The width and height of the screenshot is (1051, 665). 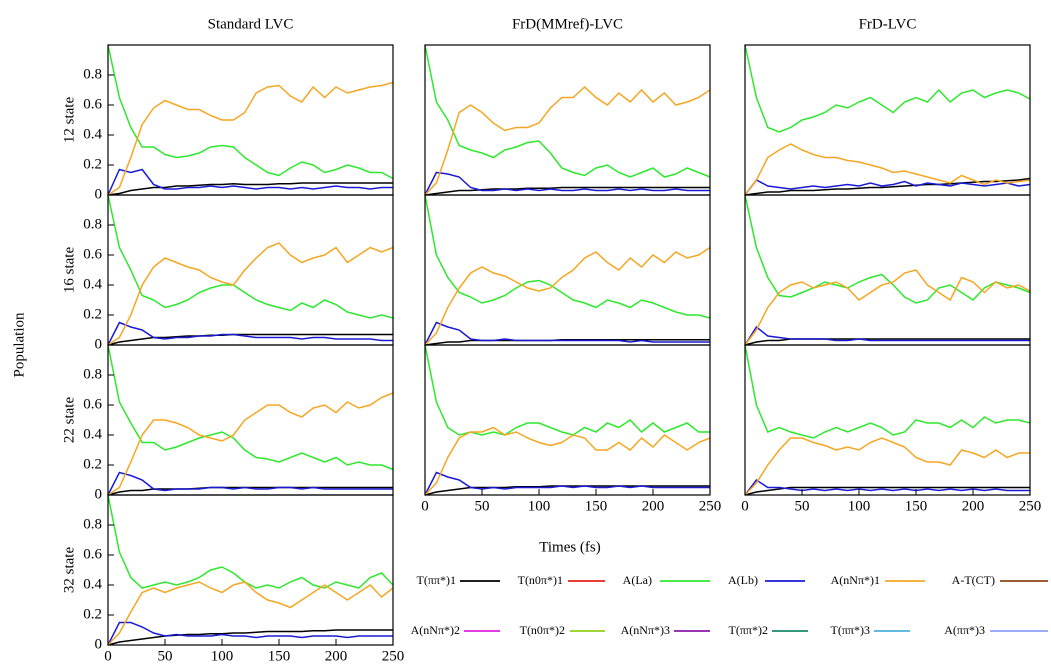 What do you see at coordinates (964, 630) in the screenshot?
I see `legend-label: A(ππ*)3` at bounding box center [964, 630].